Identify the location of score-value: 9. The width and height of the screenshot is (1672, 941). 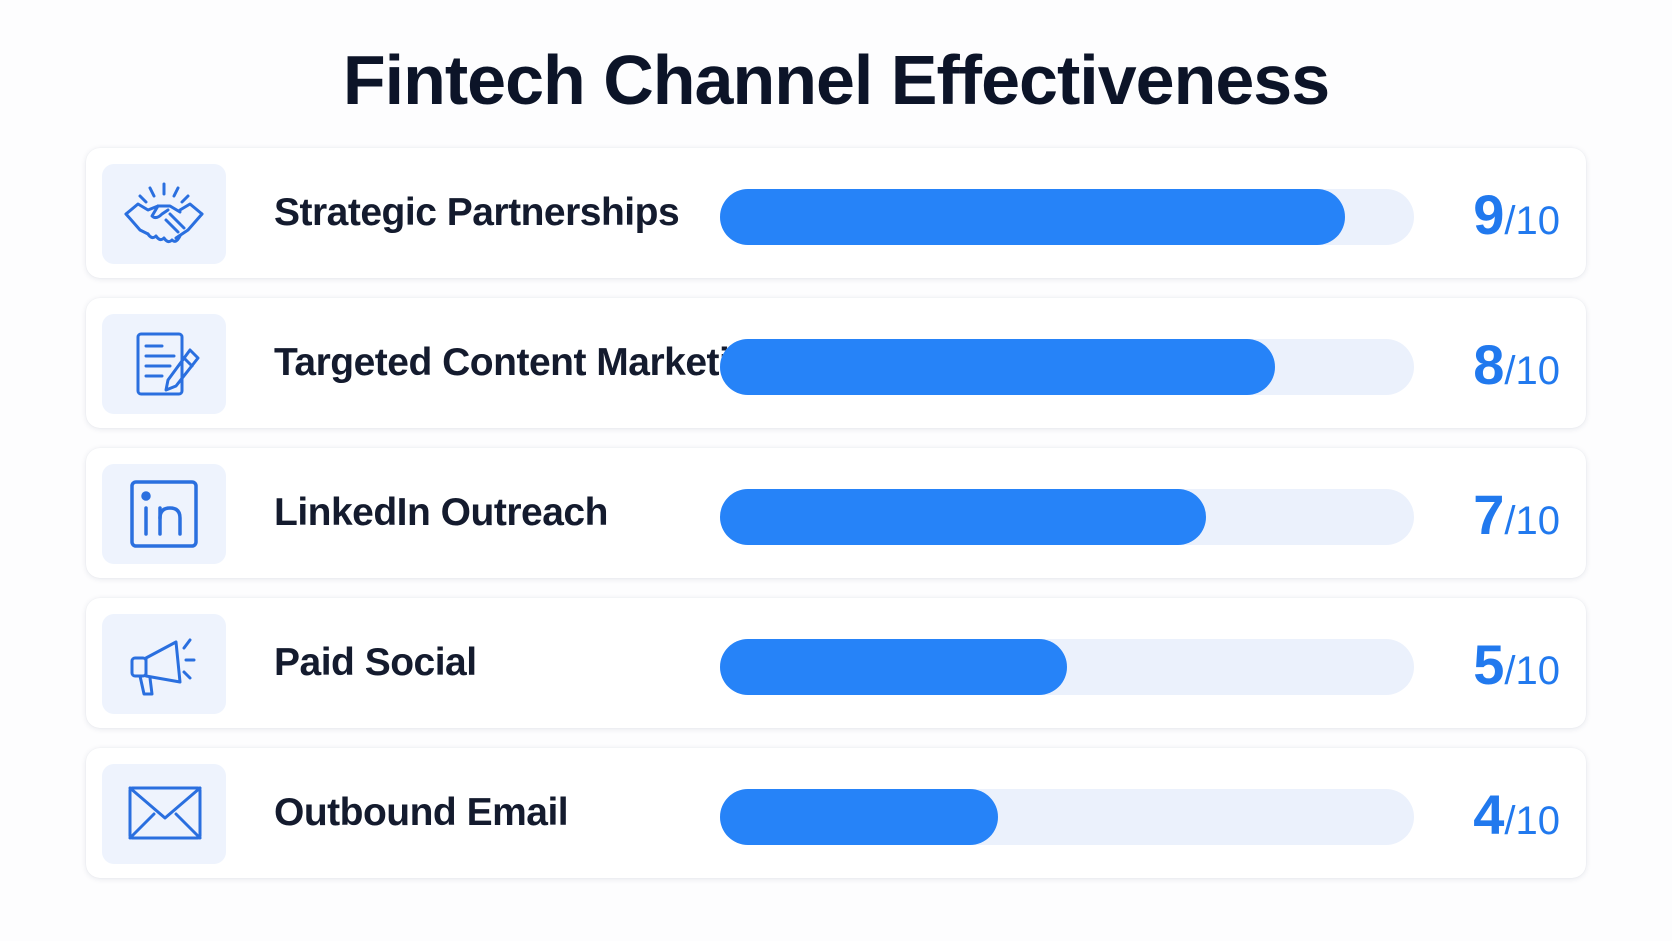
(1489, 214).